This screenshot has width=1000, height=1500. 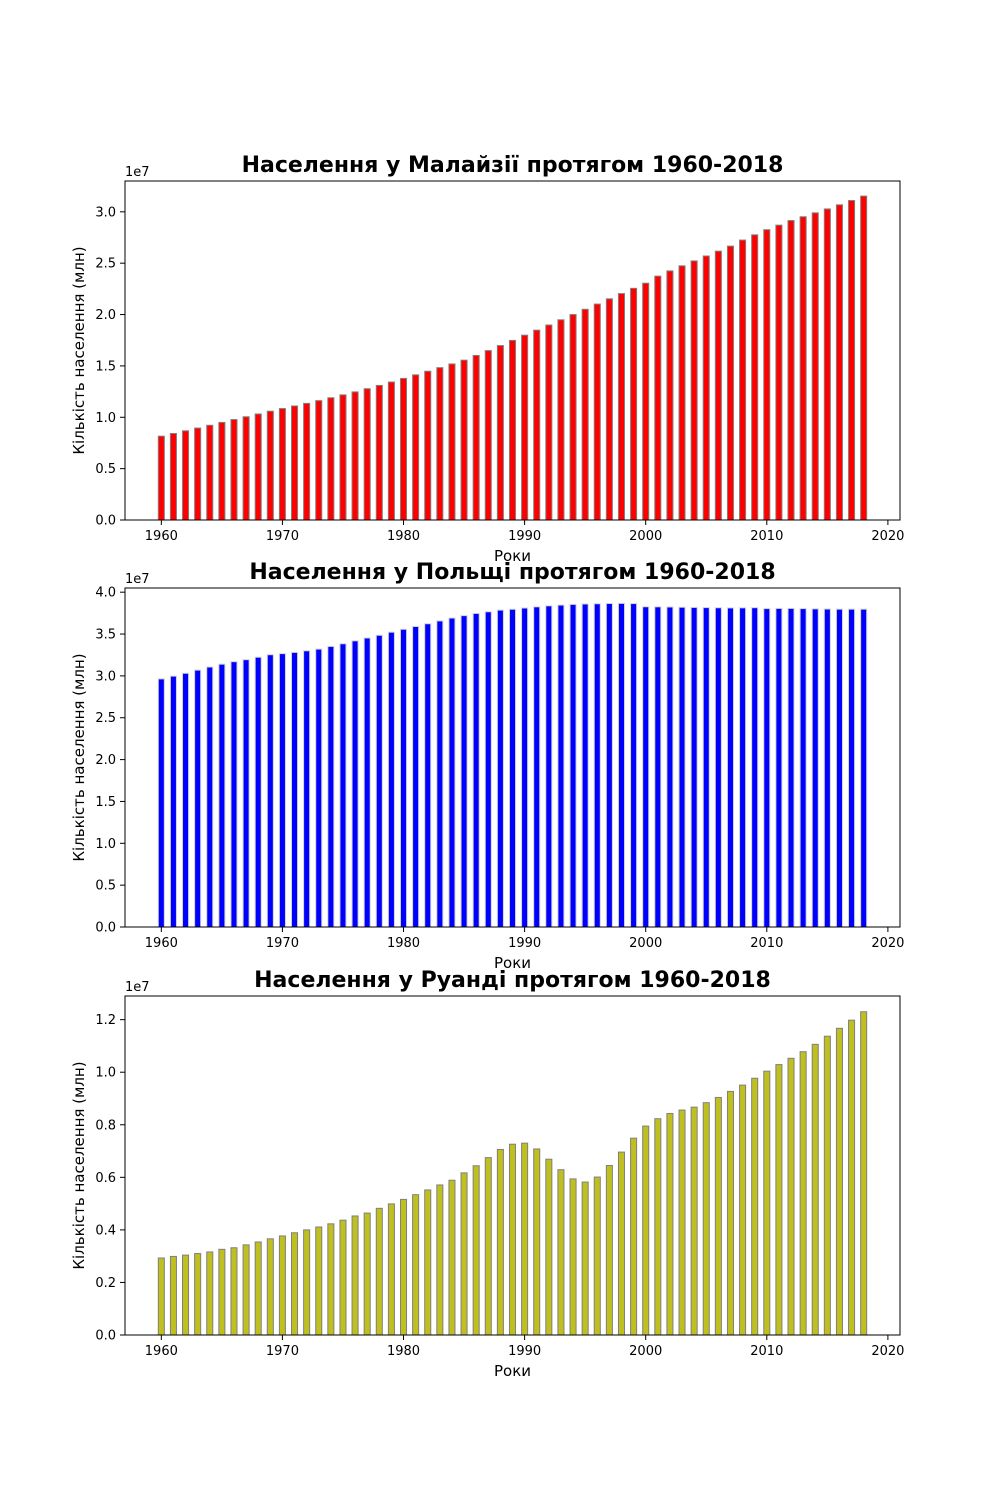 What do you see at coordinates (500, 1242) in the screenshot?
I see `bar-1988` at bounding box center [500, 1242].